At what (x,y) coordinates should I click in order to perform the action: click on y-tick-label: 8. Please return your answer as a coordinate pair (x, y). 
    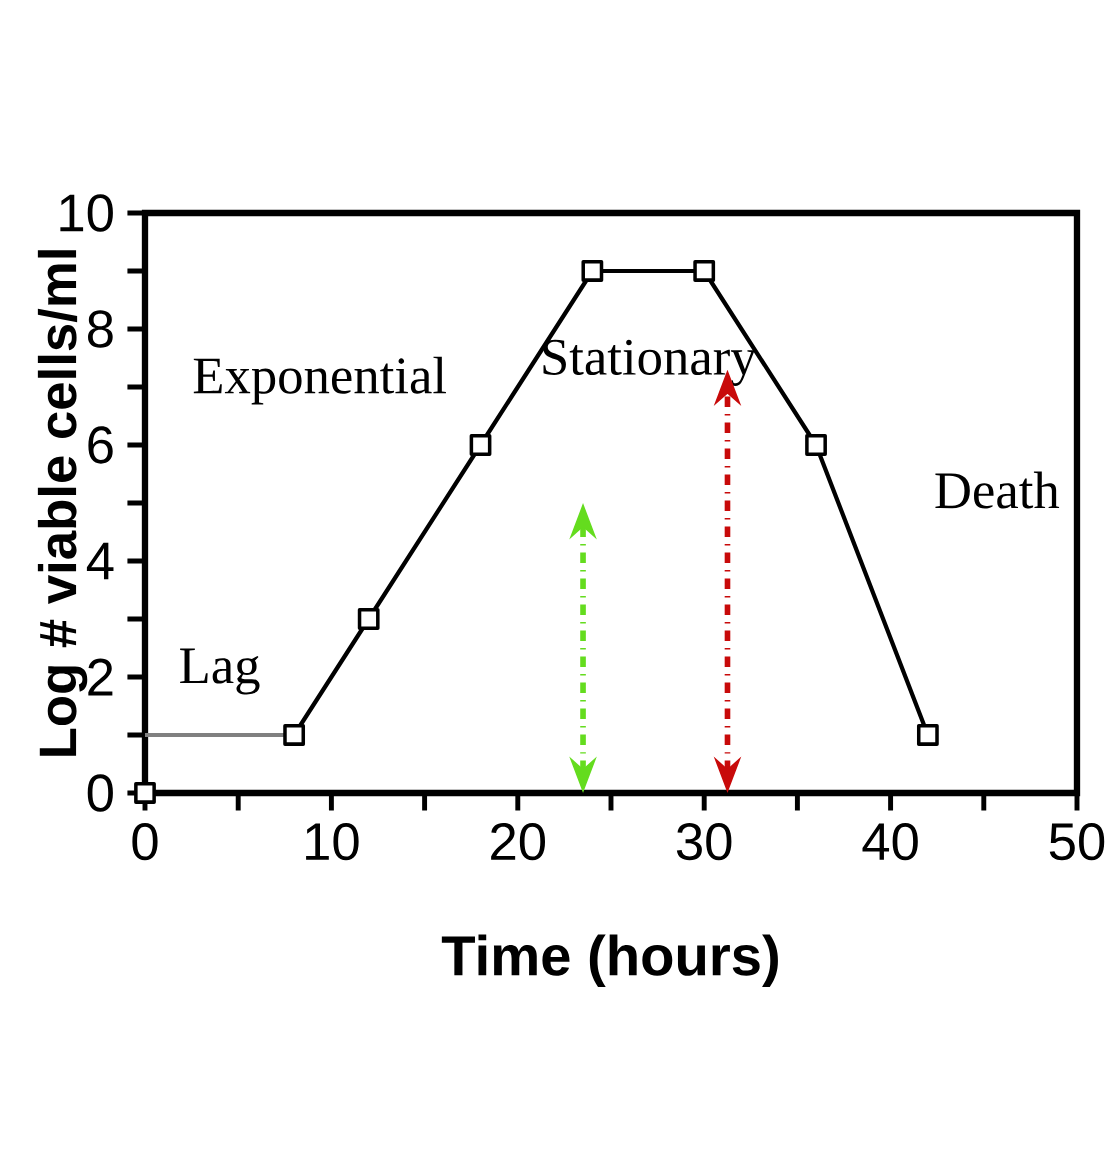
    Looking at the image, I should click on (100, 329).